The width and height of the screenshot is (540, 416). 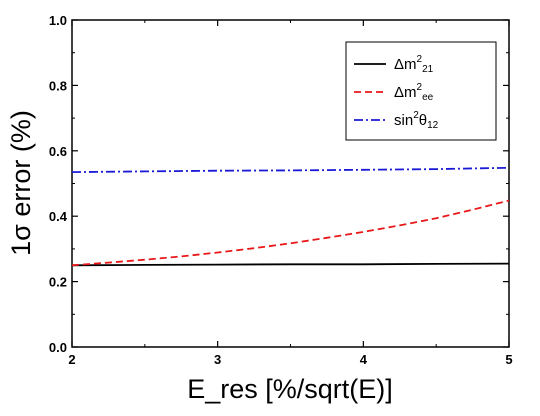 I want to click on y-tick-label: 0.6, so click(x=58, y=151).